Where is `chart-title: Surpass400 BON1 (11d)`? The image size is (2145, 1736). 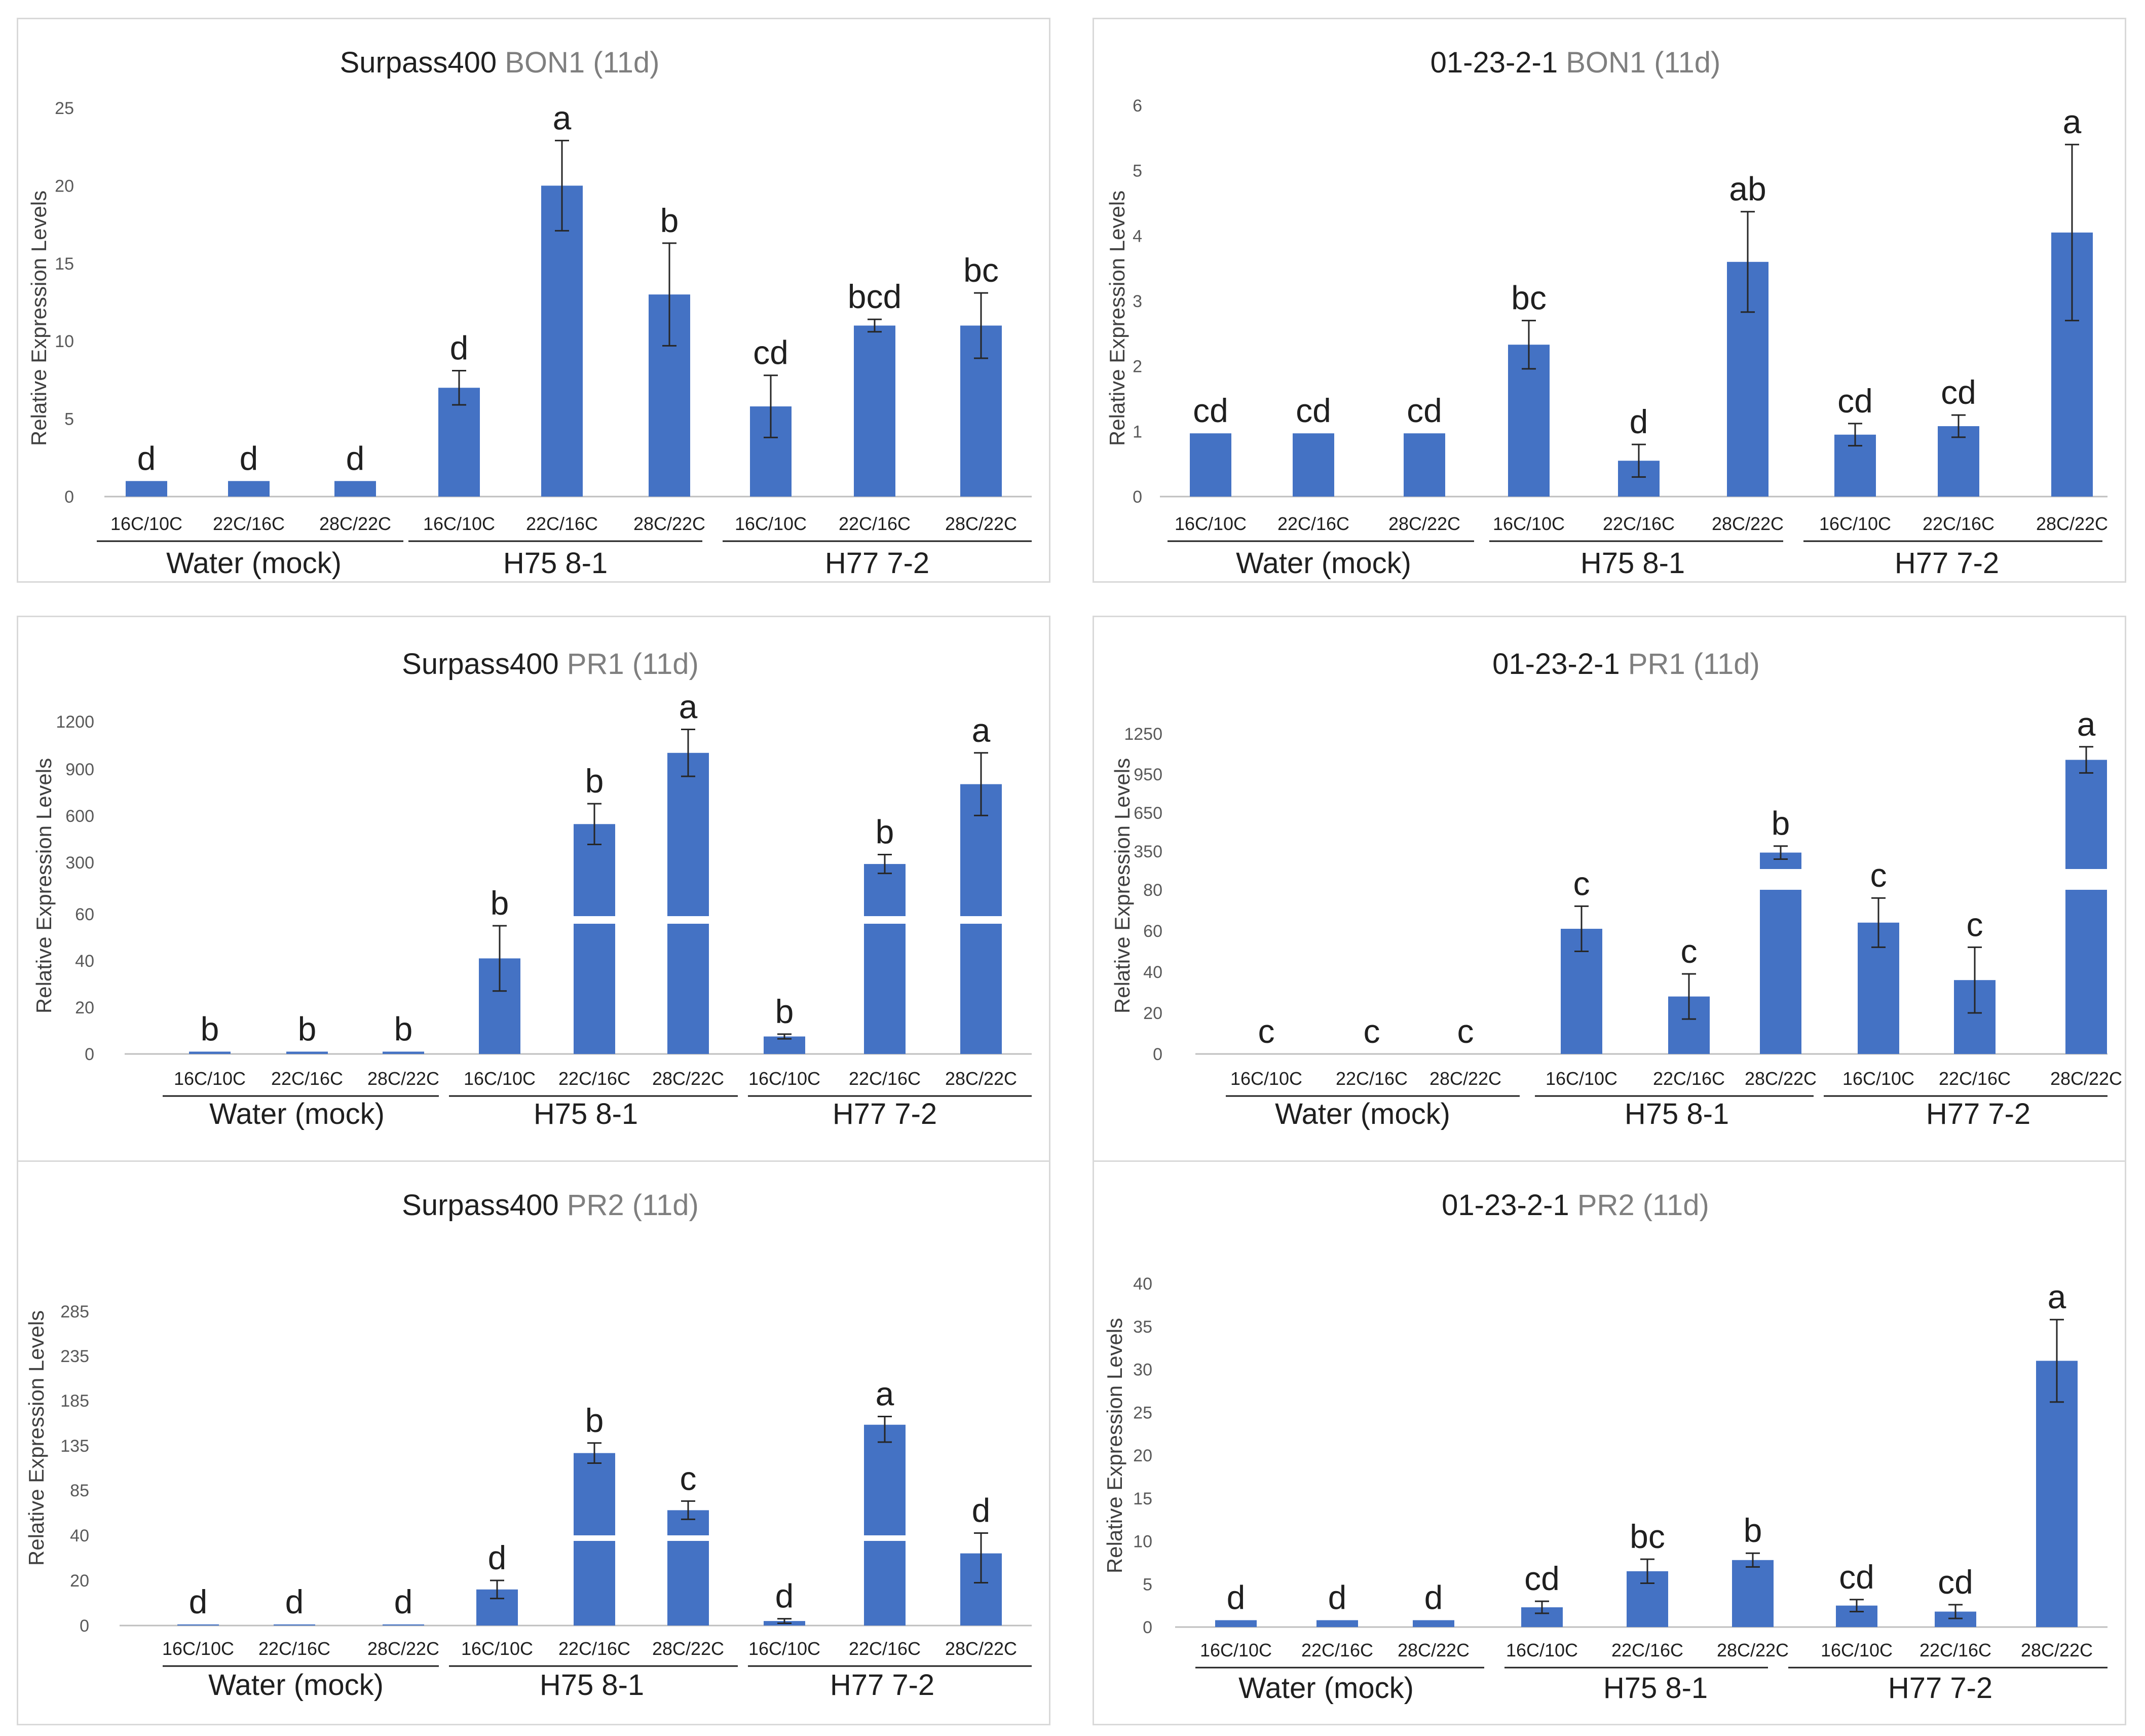 chart-title: Surpass400 BON1 (11d) is located at coordinates (500, 62).